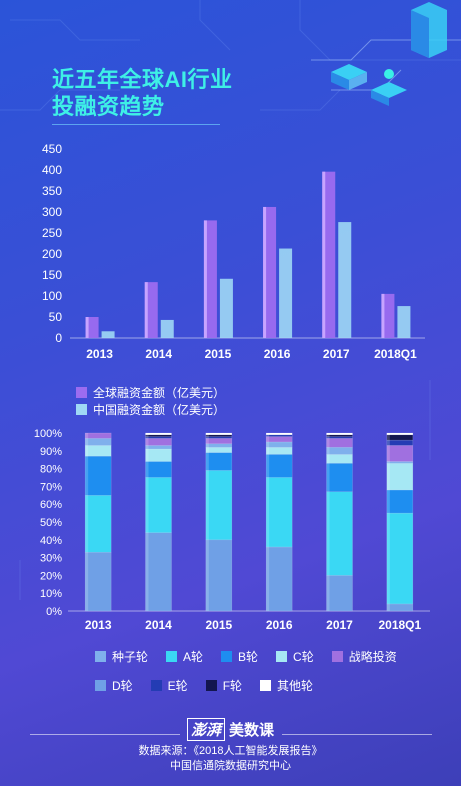 Image resolution: width=461 pixels, height=786 pixels. I want to click on funding-amount-legend: 全球融资金额（亿美元） 中国融资金额（亿美元）, so click(246, 401).